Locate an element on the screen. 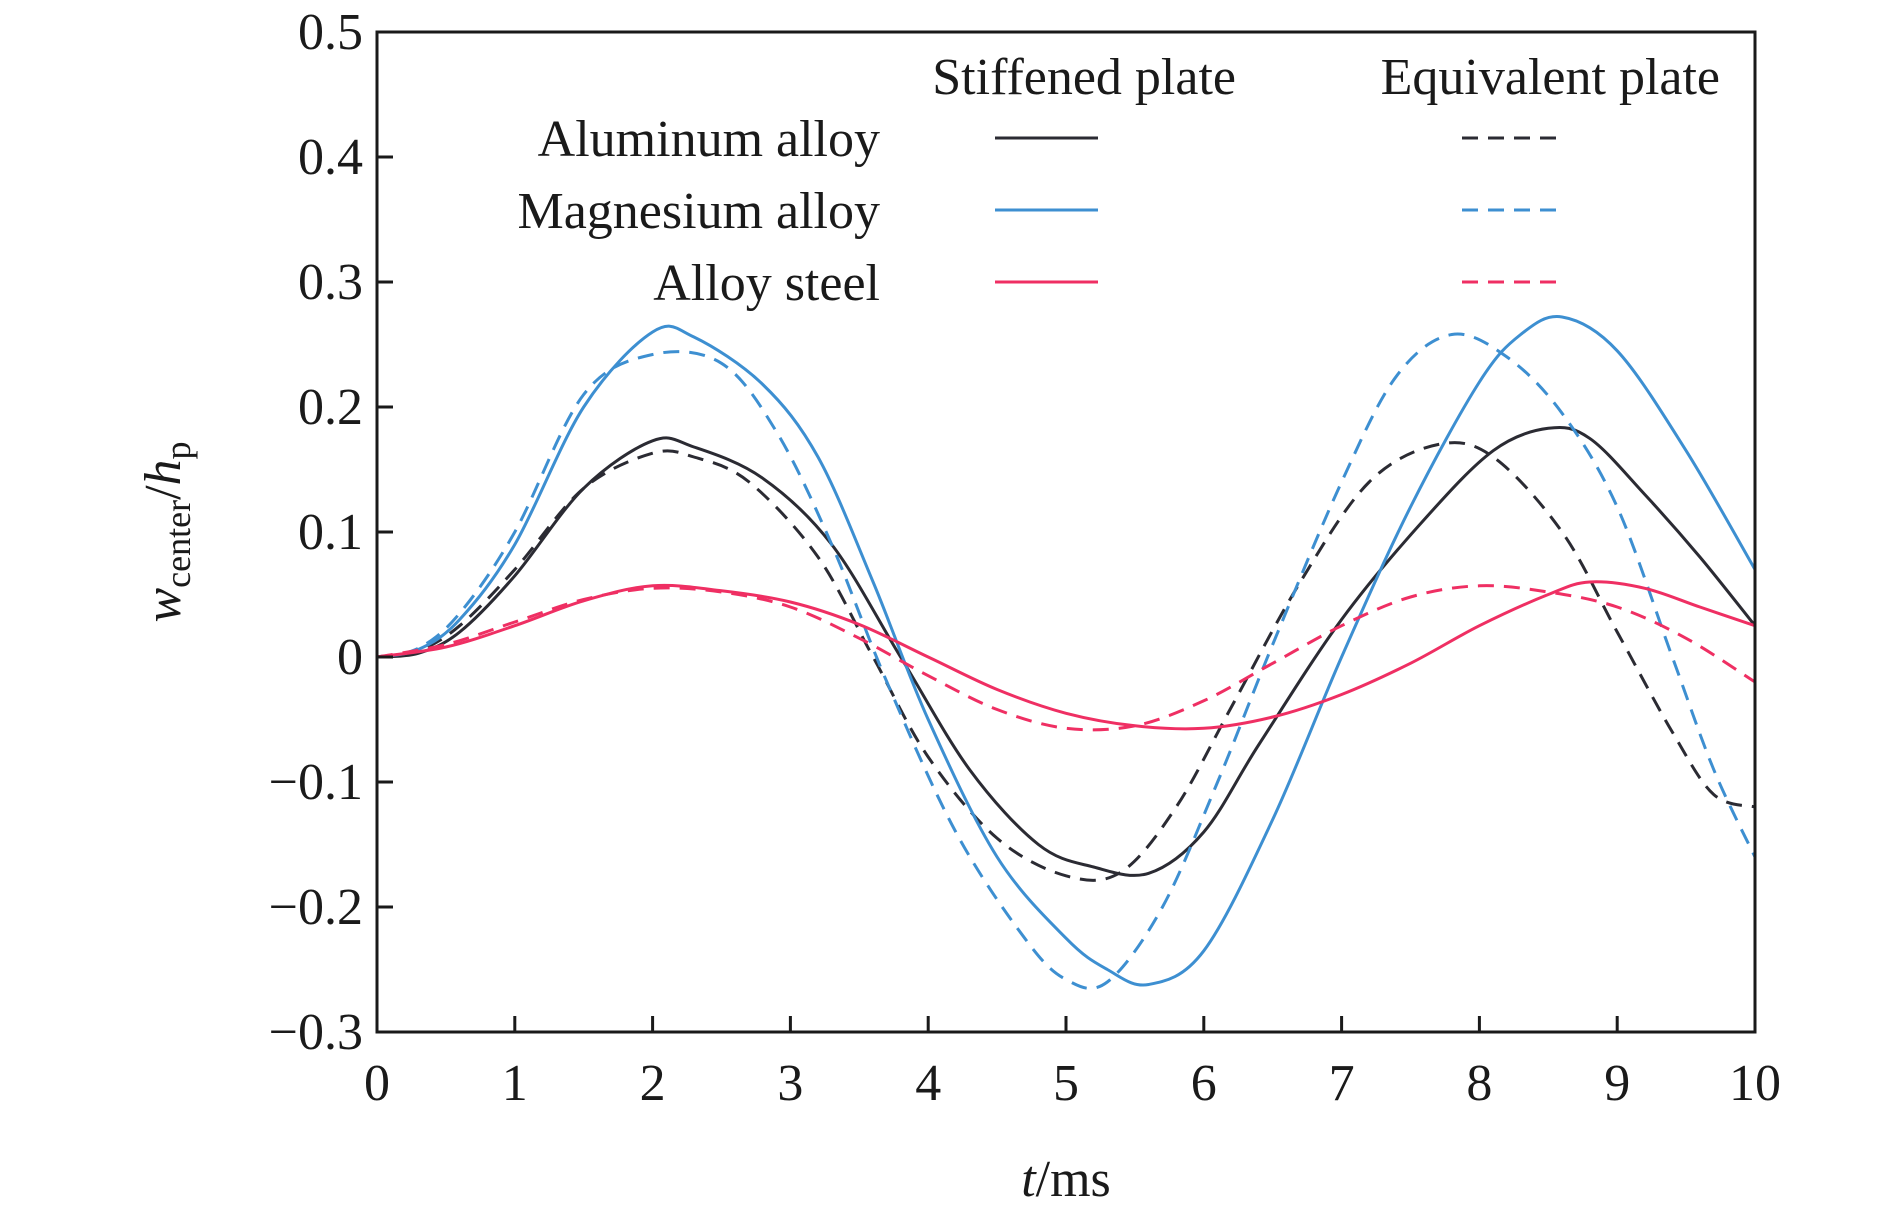 This screenshot has width=1890, height=1211. x-axis: 0 1 2 3 4 5 6 7 8 9 10 is located at coordinates (1072, 1064).